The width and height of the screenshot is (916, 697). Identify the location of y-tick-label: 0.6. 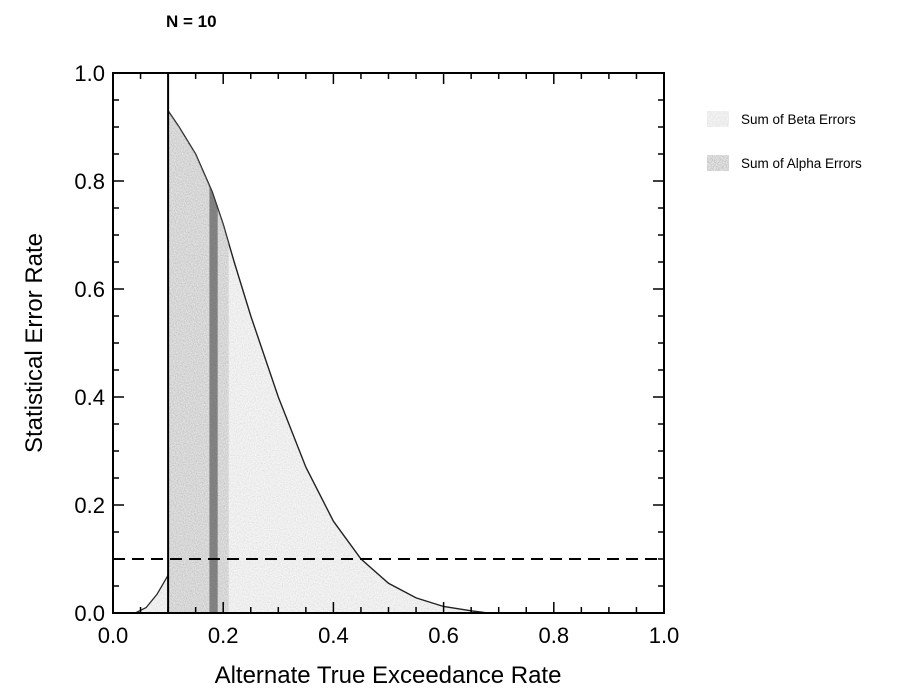
(89, 289).